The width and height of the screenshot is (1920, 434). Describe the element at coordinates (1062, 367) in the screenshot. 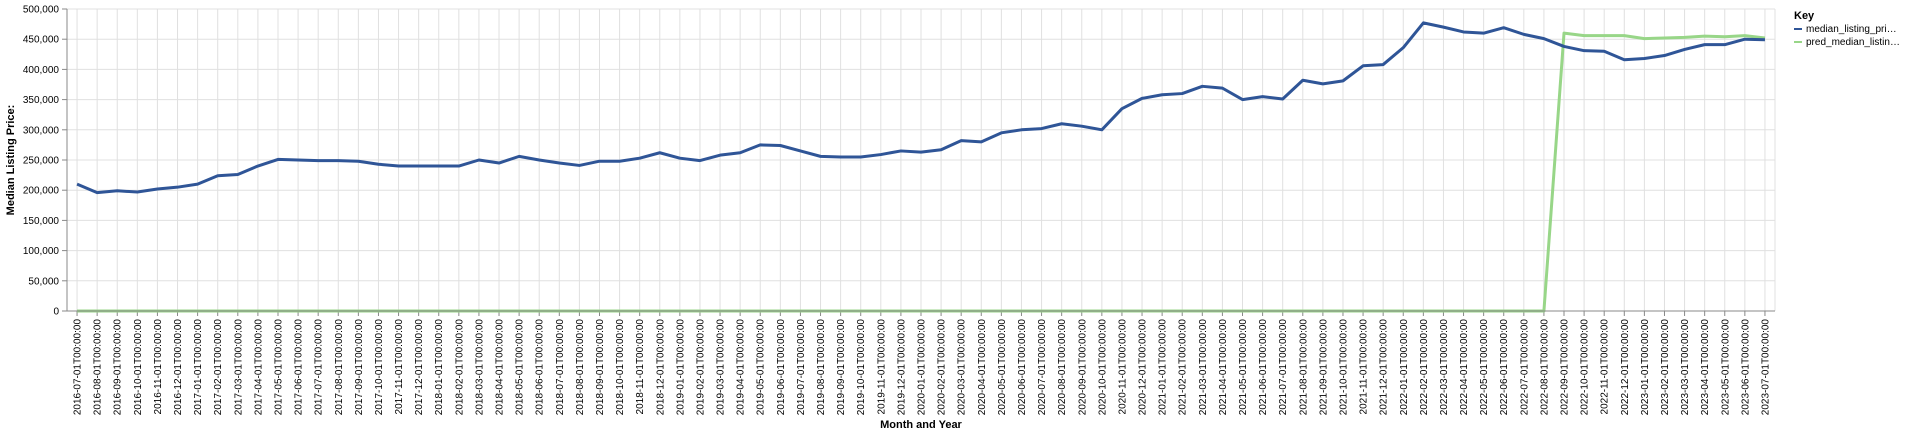

I see `x-tick-label: 2020-08-01T00:00:00` at that location.